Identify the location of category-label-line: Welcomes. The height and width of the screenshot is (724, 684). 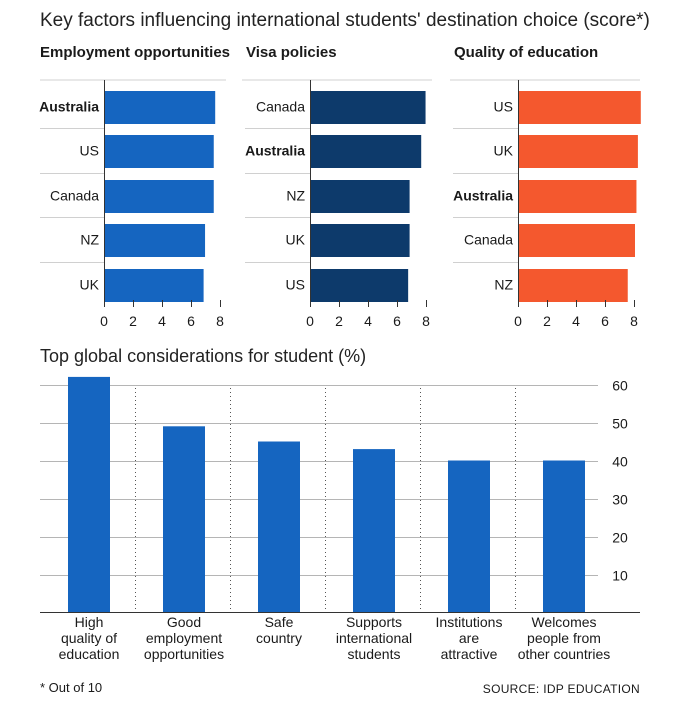
(563, 622).